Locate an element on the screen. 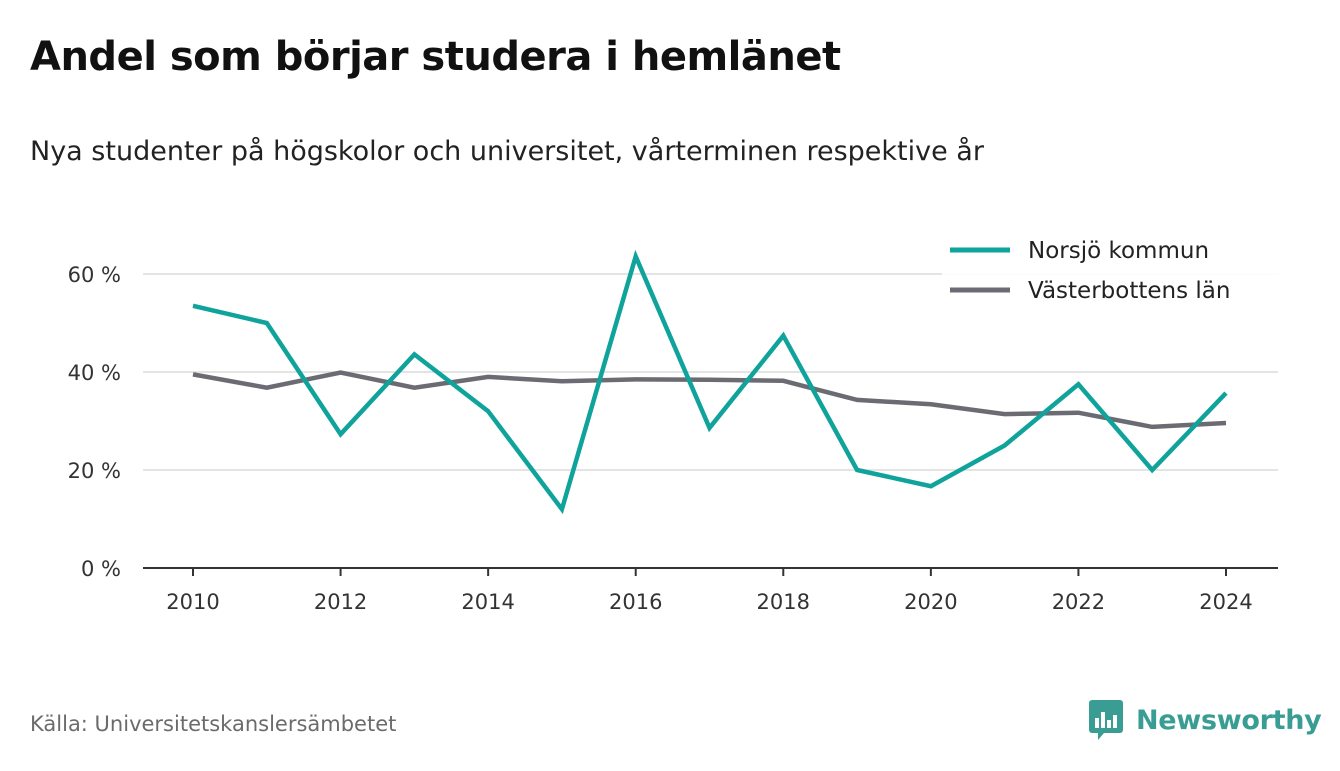  x-tick-label: 2024 is located at coordinates (1225, 602).